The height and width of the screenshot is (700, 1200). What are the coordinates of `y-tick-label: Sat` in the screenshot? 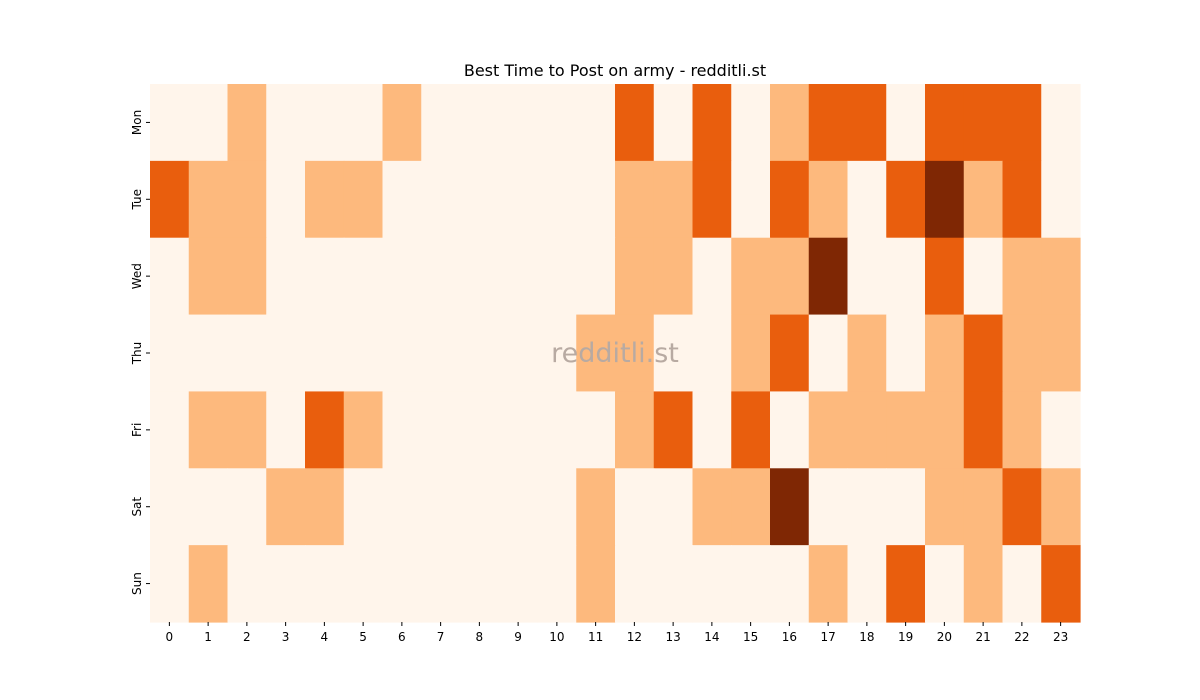 It's located at (137, 507).